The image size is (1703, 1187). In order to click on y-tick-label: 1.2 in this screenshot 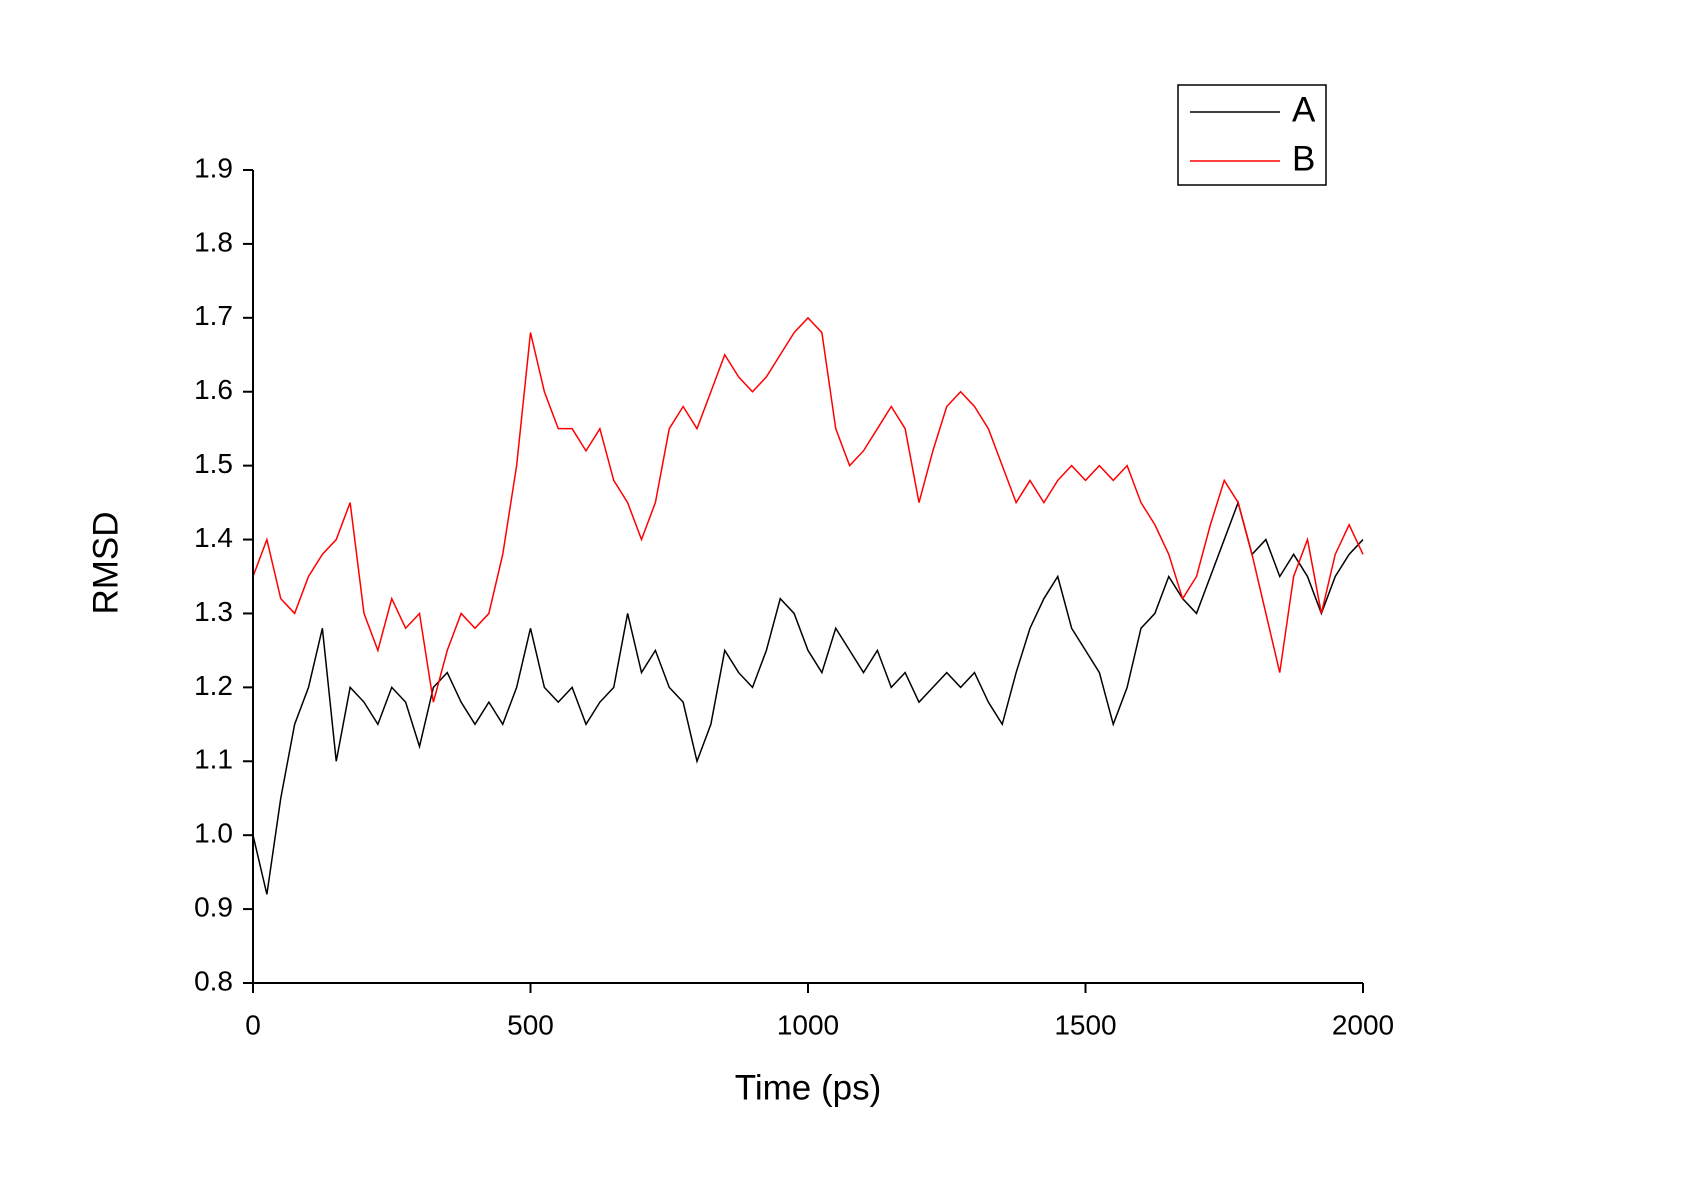, I will do `click(213, 685)`.